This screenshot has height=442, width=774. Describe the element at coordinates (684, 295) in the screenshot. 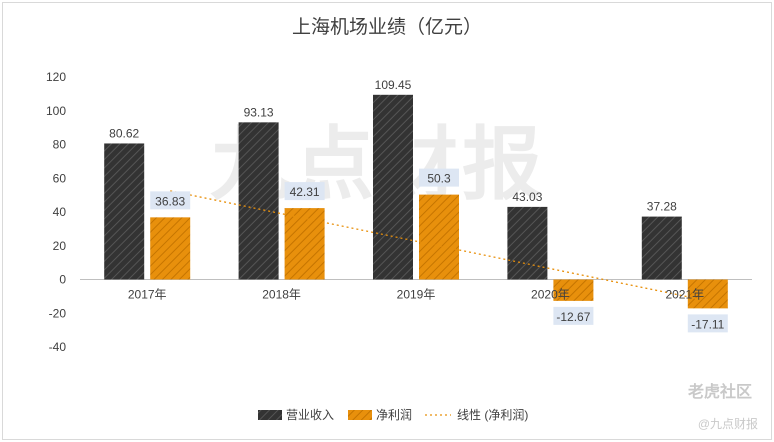

I see `x-tick-label: 2021年` at that location.